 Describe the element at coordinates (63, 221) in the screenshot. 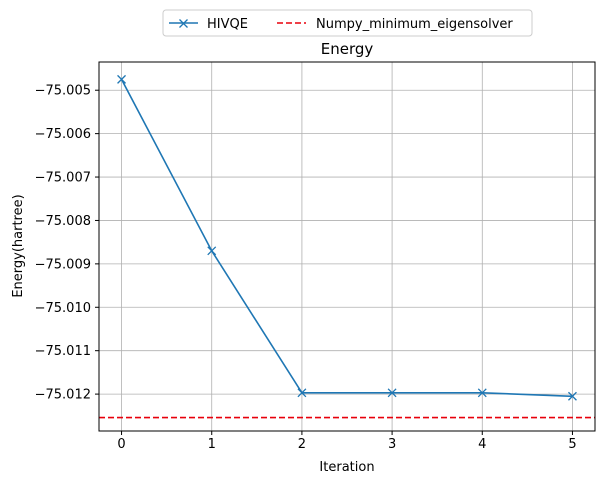

I see `y-tick-label: −75.008` at that location.